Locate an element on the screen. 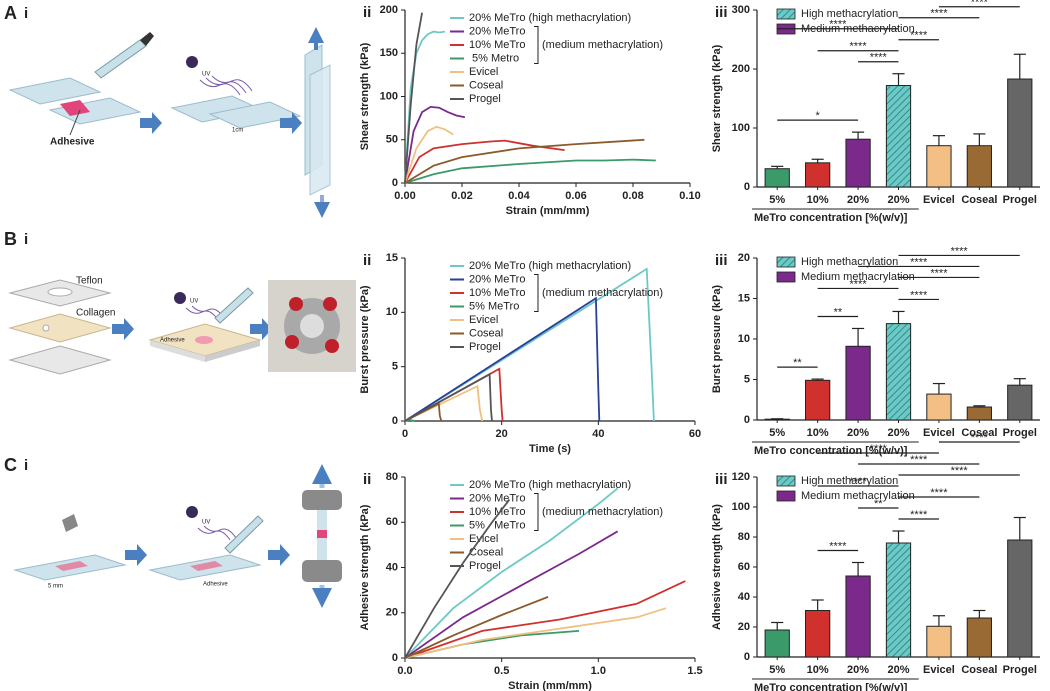 Image resolution: width=1050 pixels, height=691 pixels. y-tick-label: 20 is located at coordinates (744, 627).